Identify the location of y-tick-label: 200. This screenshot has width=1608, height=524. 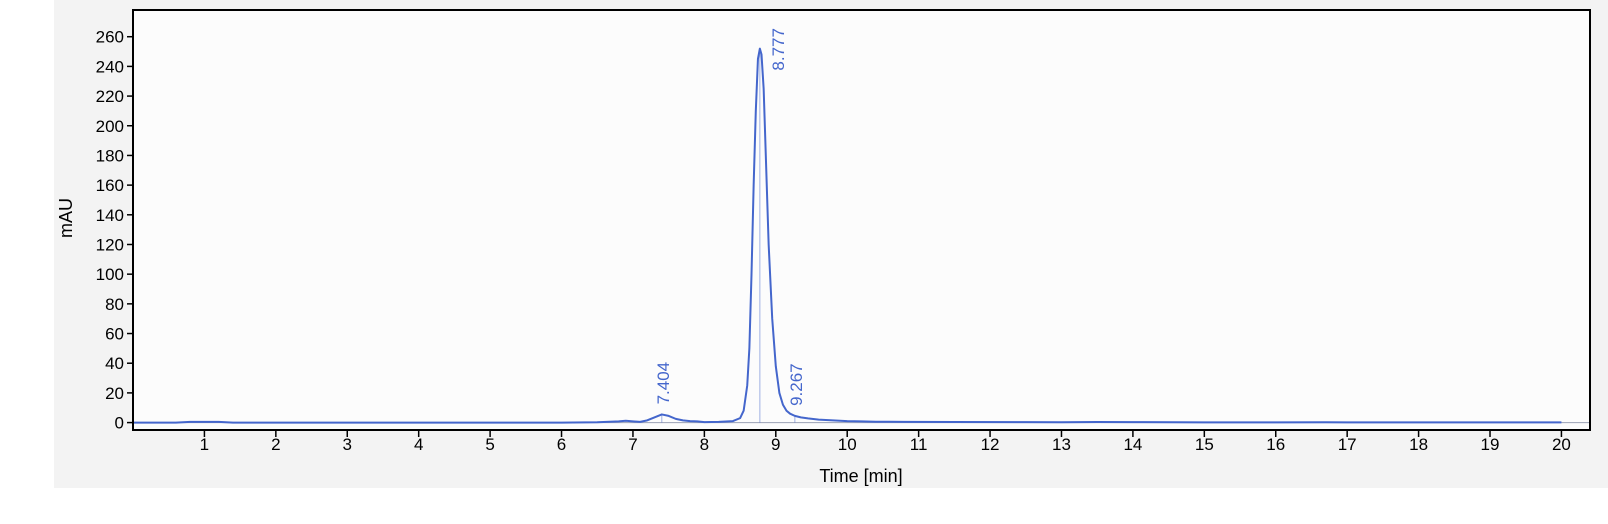
(110, 126).